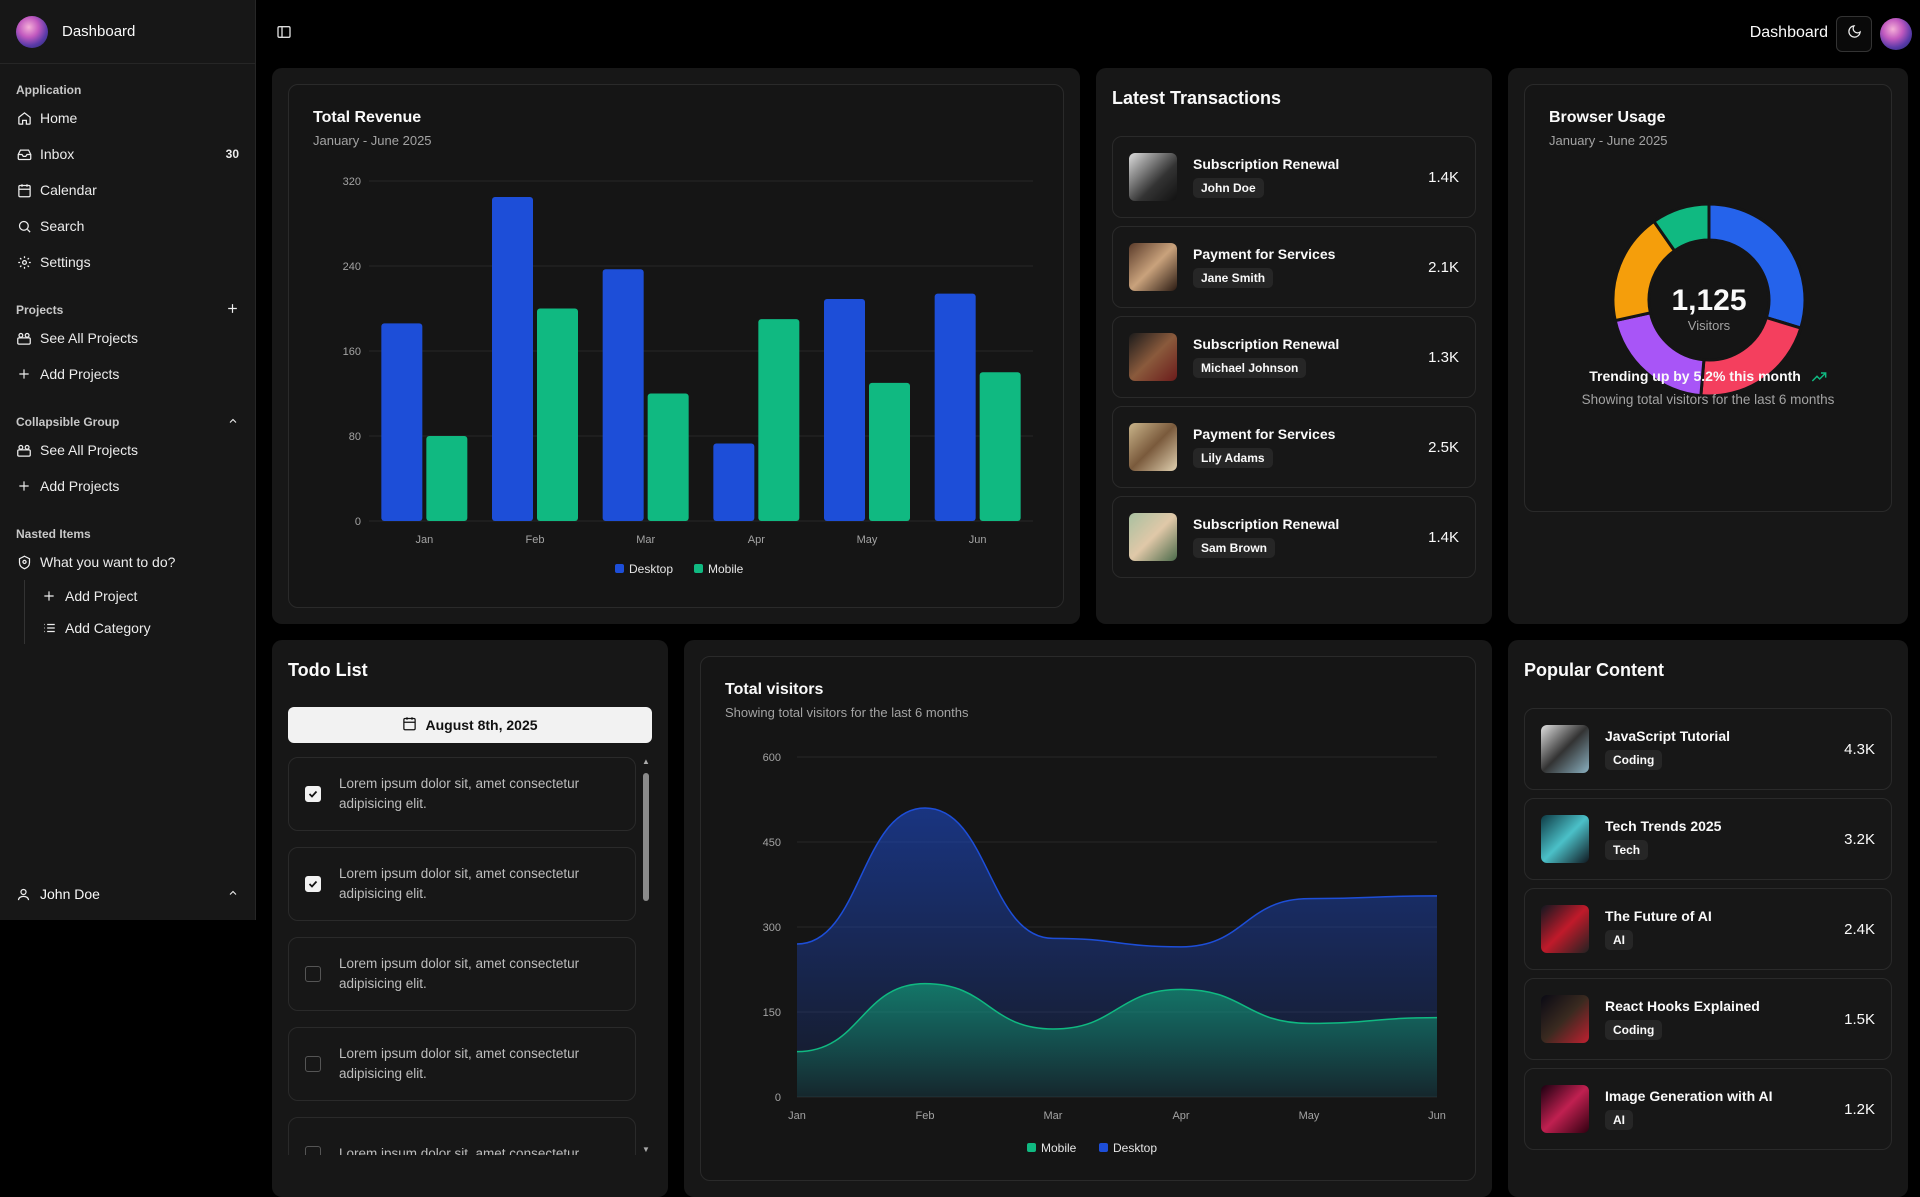  Describe the element at coordinates (772, 1013) in the screenshot. I see `y-tick-label: 150` at that location.